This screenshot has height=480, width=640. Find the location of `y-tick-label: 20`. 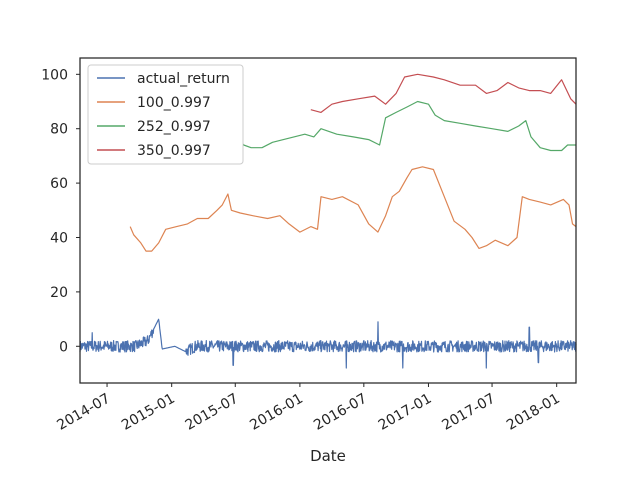

y-tick-label: 20 is located at coordinates (59, 293).